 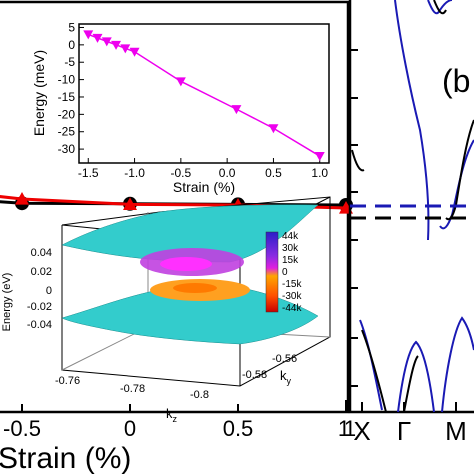 I want to click on band-left-tick-fragment: 1, so click(x=344, y=428).